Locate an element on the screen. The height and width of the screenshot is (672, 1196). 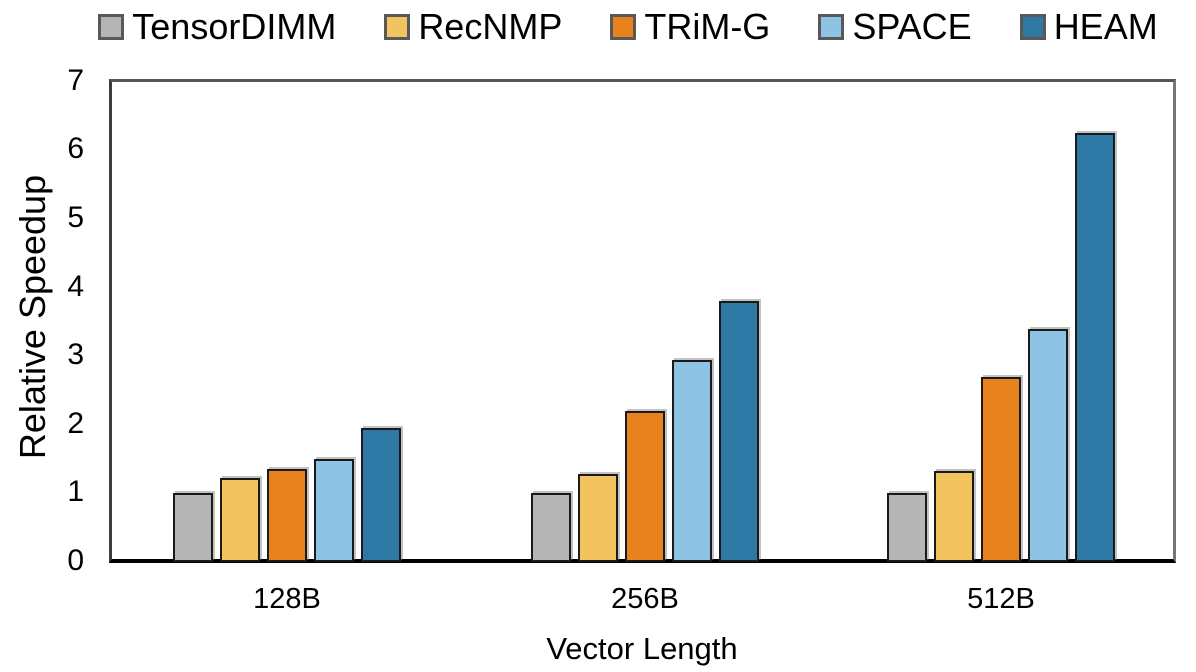
bar-heam-512b is located at coordinates (1095, 347).